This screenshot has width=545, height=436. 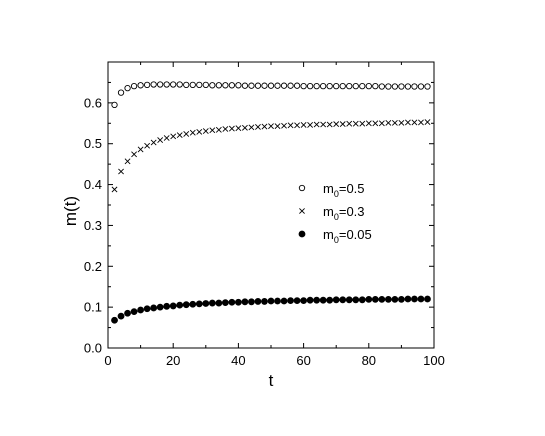 What do you see at coordinates (344, 190) in the screenshot?
I see `legend-label: m0=0.5` at bounding box center [344, 190].